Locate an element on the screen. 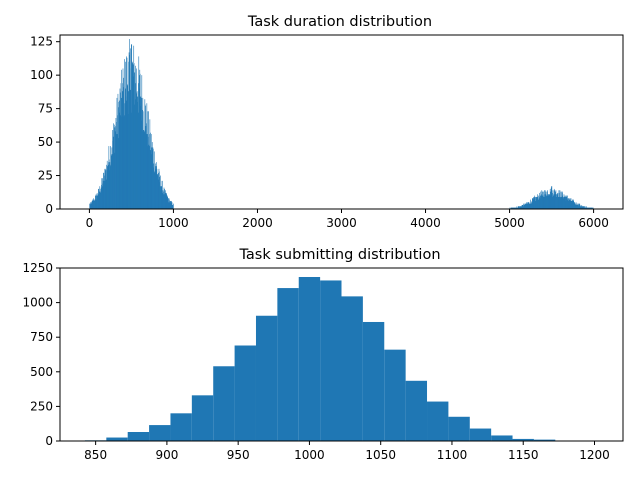 The image size is (640, 480). y-tick-label: 0 is located at coordinates (49, 209).